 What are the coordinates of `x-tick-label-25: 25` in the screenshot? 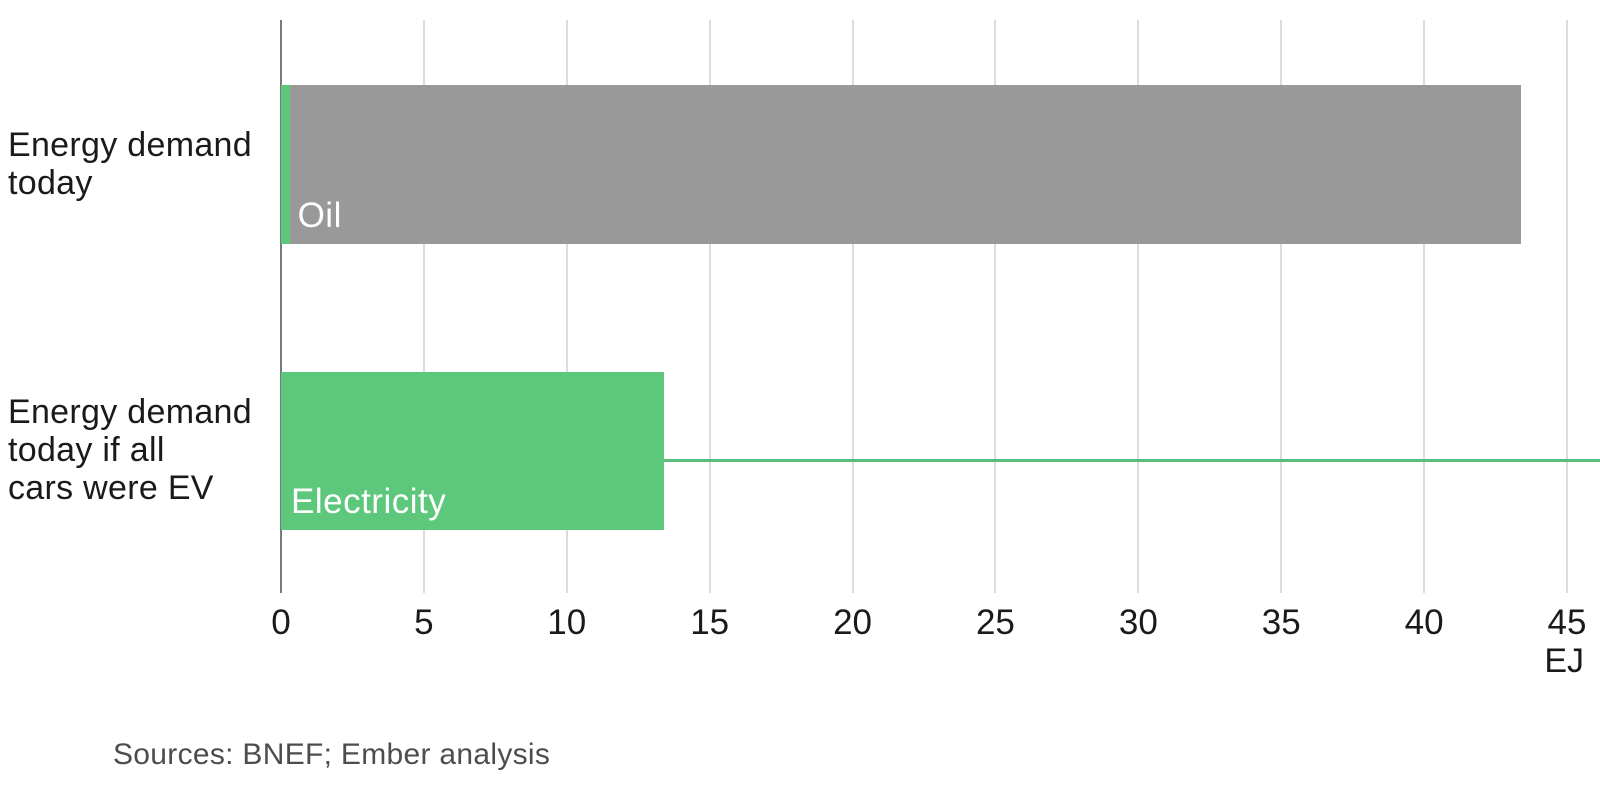 It's located at (995, 622).